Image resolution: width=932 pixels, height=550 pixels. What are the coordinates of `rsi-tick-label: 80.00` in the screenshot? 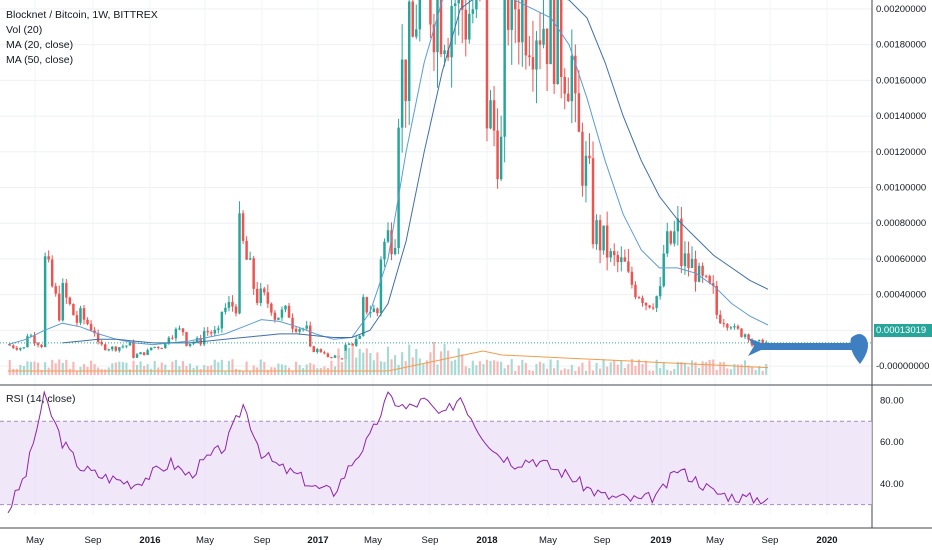 It's located at (892, 400).